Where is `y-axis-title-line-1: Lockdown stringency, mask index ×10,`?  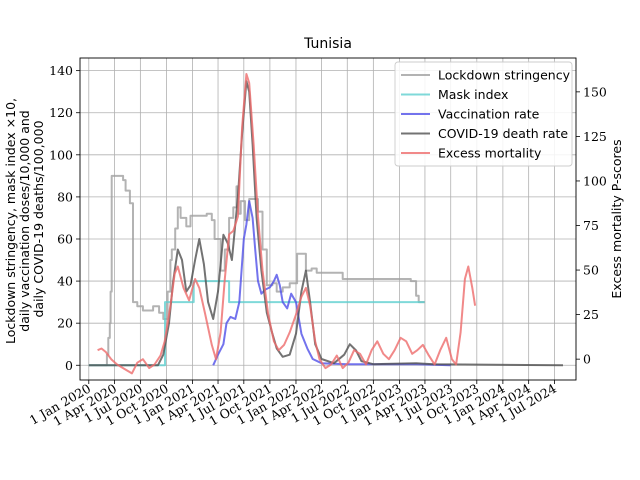
y-axis-title-line-1: Lockdown stringency, mask index ×10, is located at coordinates (10, 221).